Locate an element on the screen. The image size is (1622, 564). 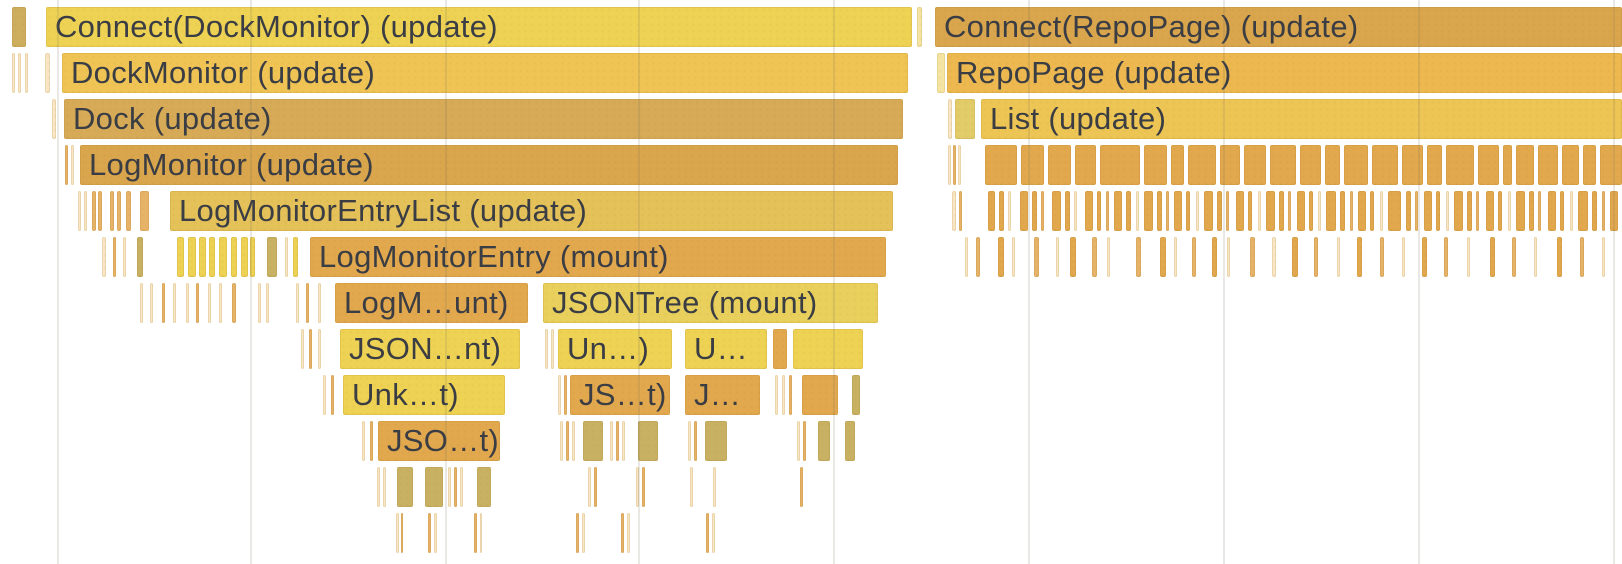
flame-bar-json-nt: JSON…nt) is located at coordinates (430, 349).